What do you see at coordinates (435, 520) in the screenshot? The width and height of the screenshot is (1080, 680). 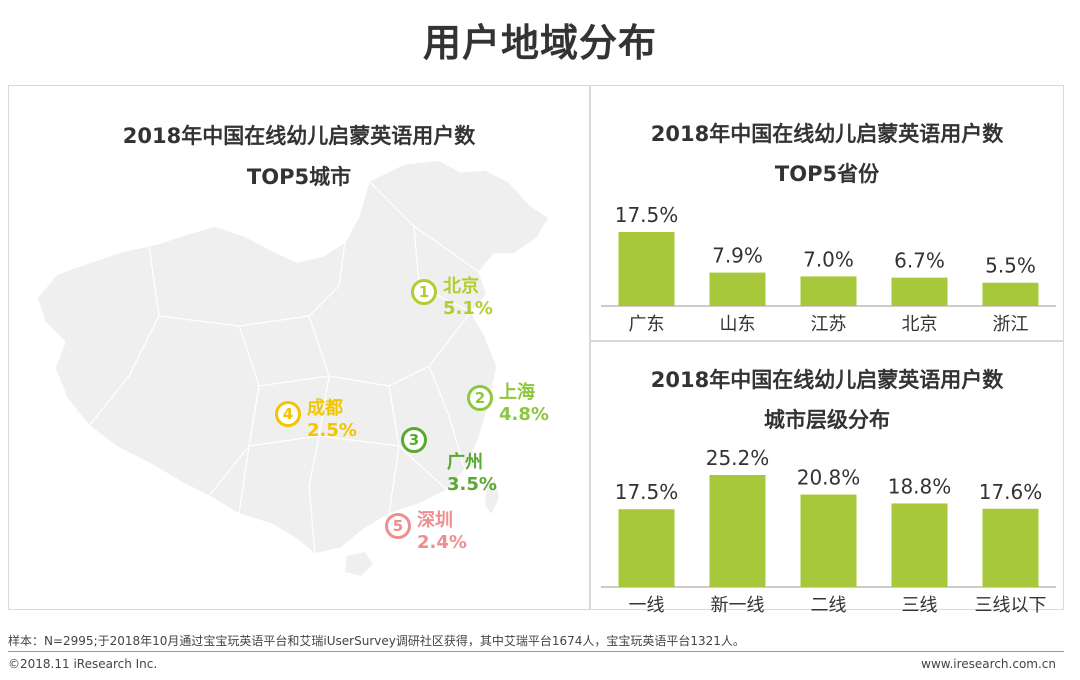 I see `city-name-shenzhen: 深圳` at bounding box center [435, 520].